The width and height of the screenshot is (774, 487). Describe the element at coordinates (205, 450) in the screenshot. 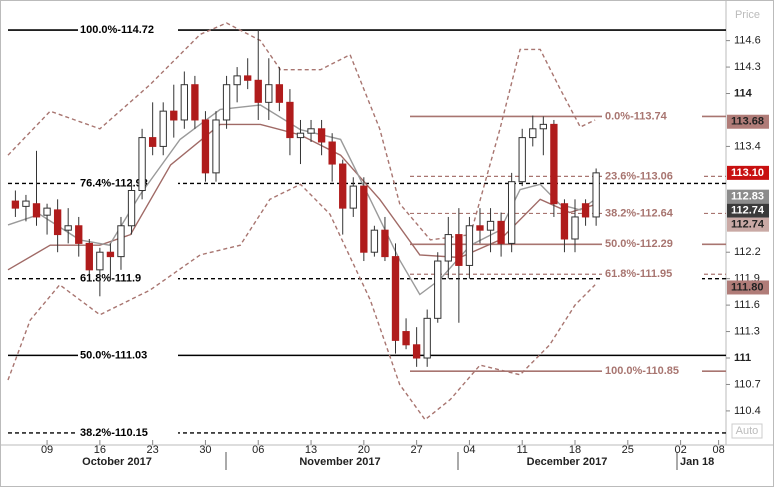

I see `x-tick-label: 30` at that location.